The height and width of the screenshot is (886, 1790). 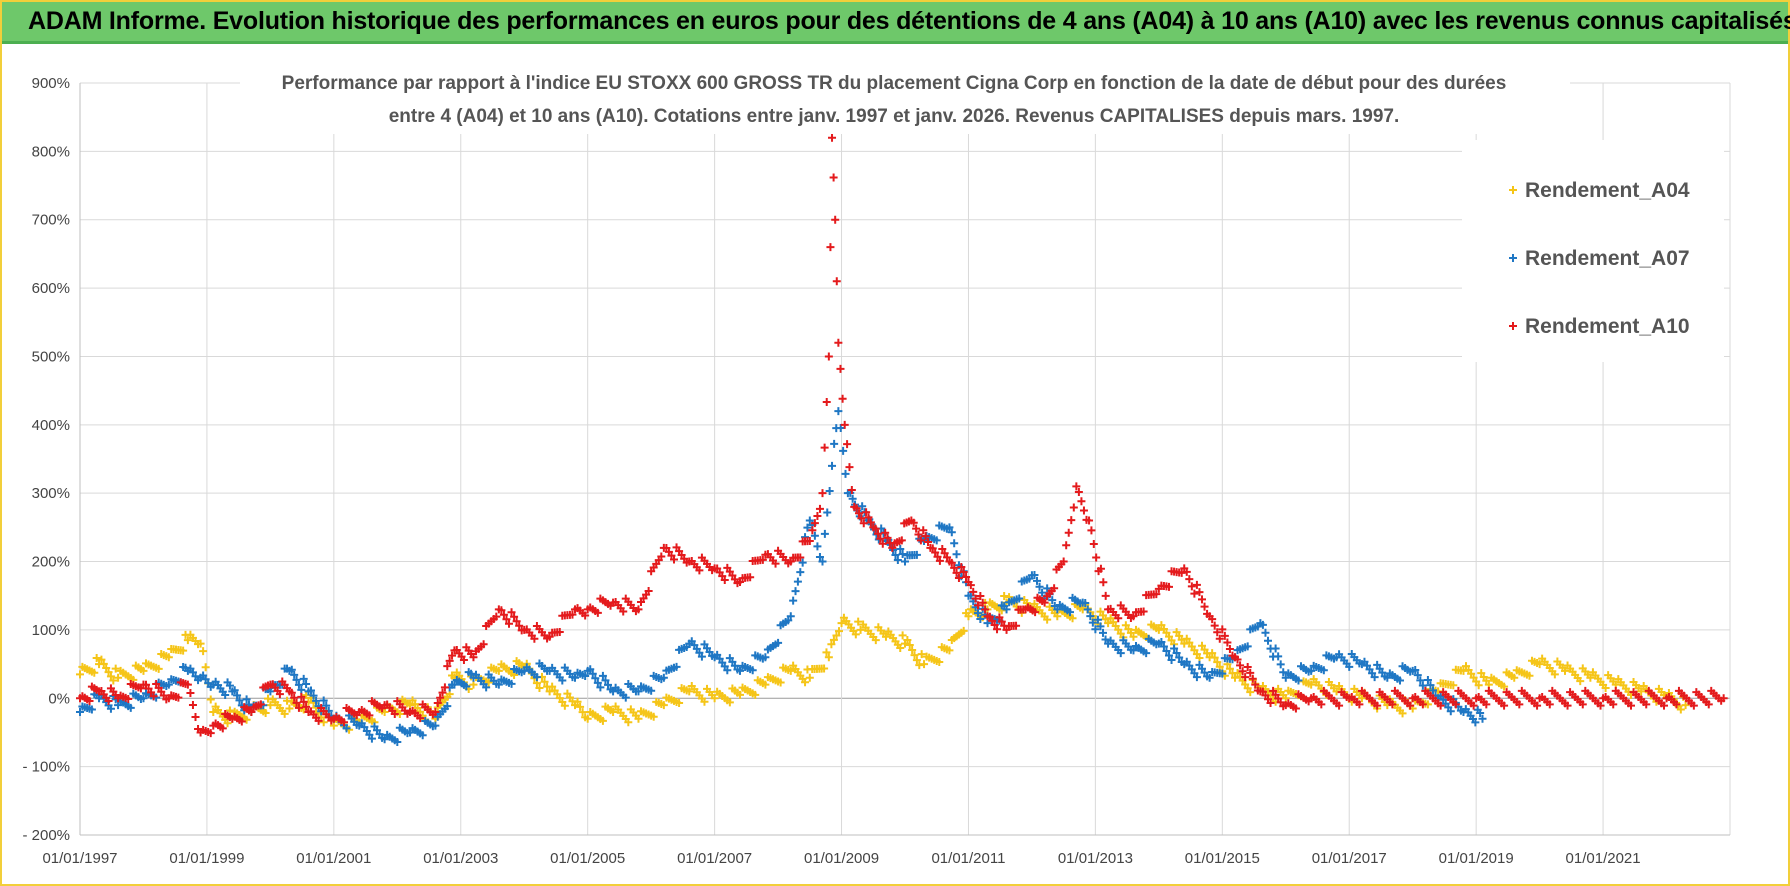 What do you see at coordinates (46, 767) in the screenshot?
I see `y-tick-label: - 100%` at bounding box center [46, 767].